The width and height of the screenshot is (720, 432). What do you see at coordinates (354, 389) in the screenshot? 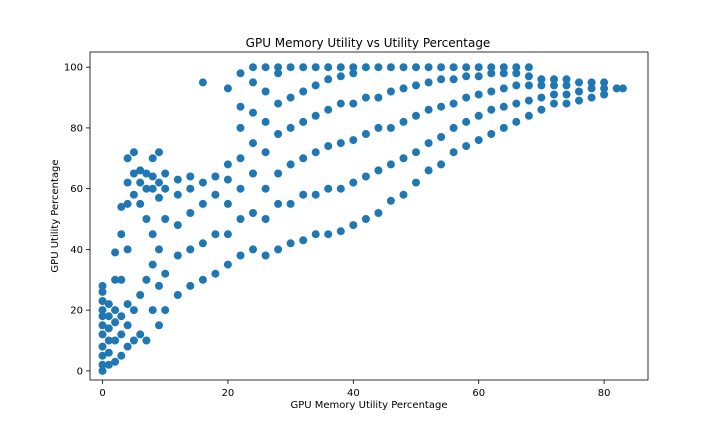
I see `x-axis-ticks: 0 20 40 60 80` at bounding box center [354, 389].